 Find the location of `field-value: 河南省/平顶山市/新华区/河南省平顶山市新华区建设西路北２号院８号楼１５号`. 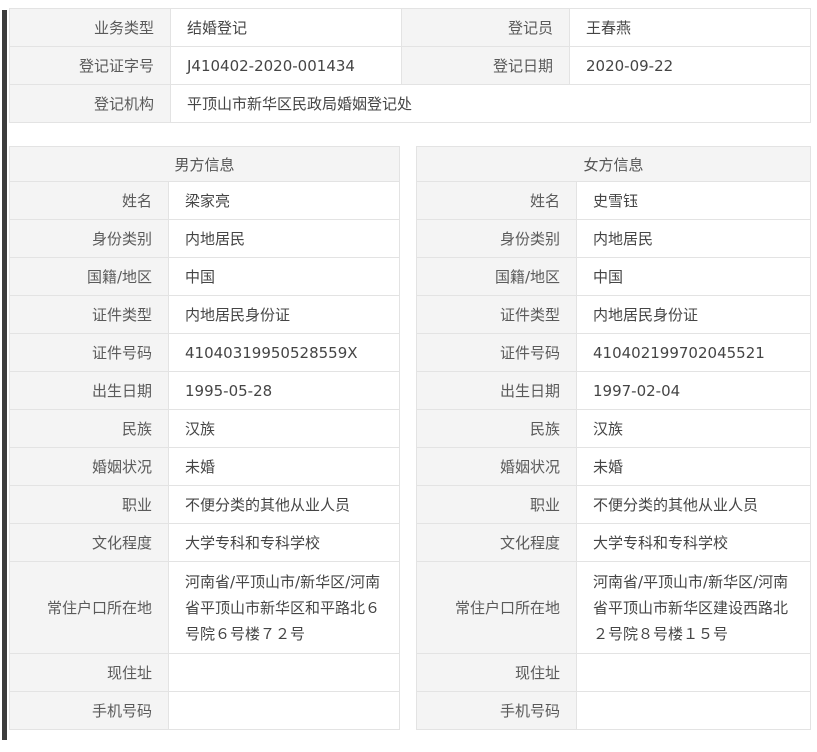

field-value: 河南省/平顶山市/新华区/河南省平顶山市新华区建设西路北２号院８号楼１５号 is located at coordinates (693, 607).